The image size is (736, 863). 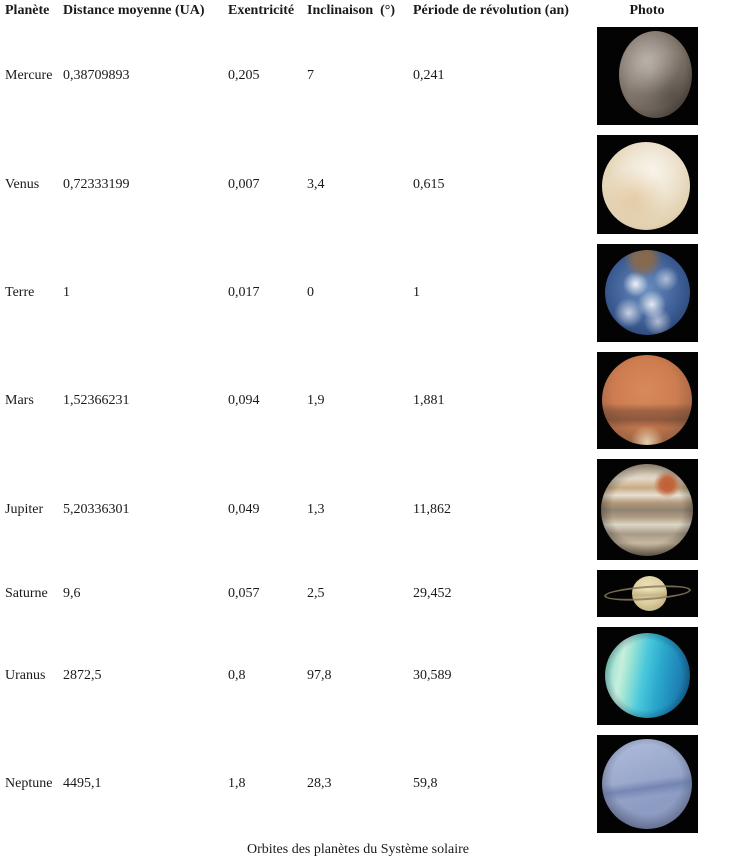 I want to click on cell-planet-name: Venus, so click(x=22, y=184).